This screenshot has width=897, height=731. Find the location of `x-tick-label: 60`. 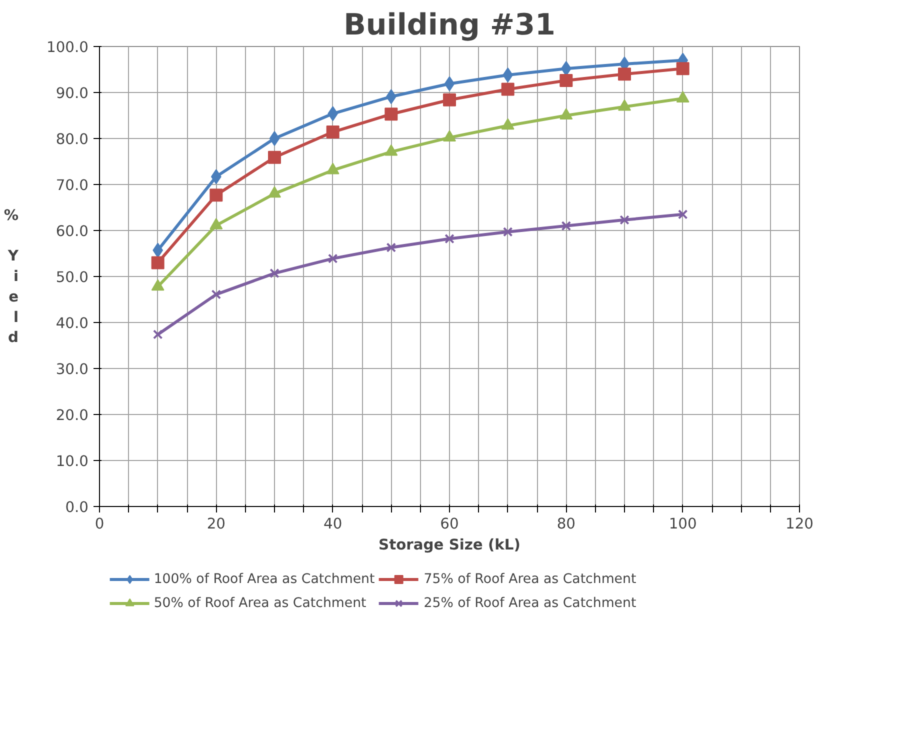

x-tick-label: 60 is located at coordinates (449, 524).